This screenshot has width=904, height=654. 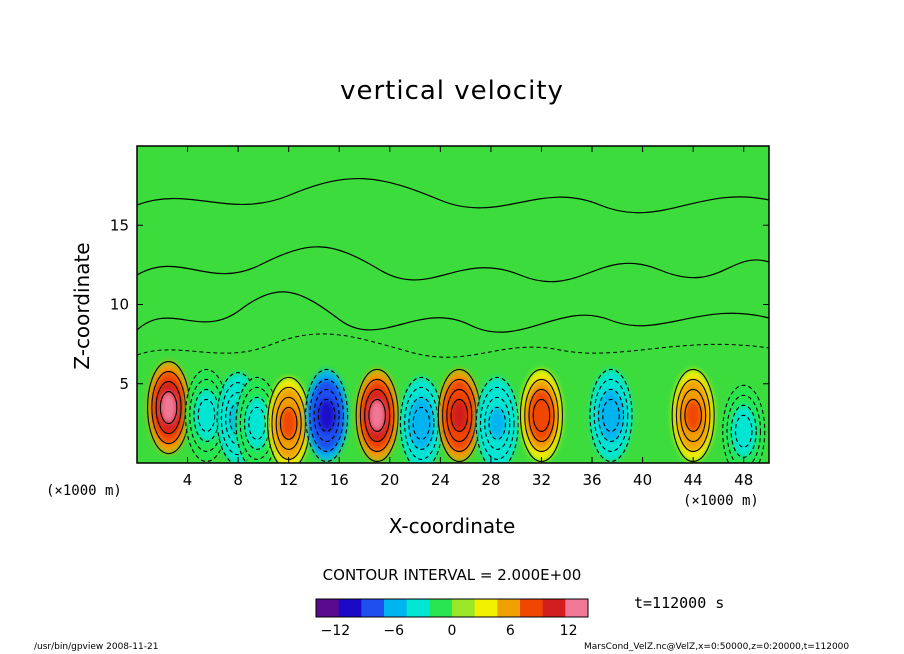 I want to click on velocity-cells, so click(x=456, y=411).